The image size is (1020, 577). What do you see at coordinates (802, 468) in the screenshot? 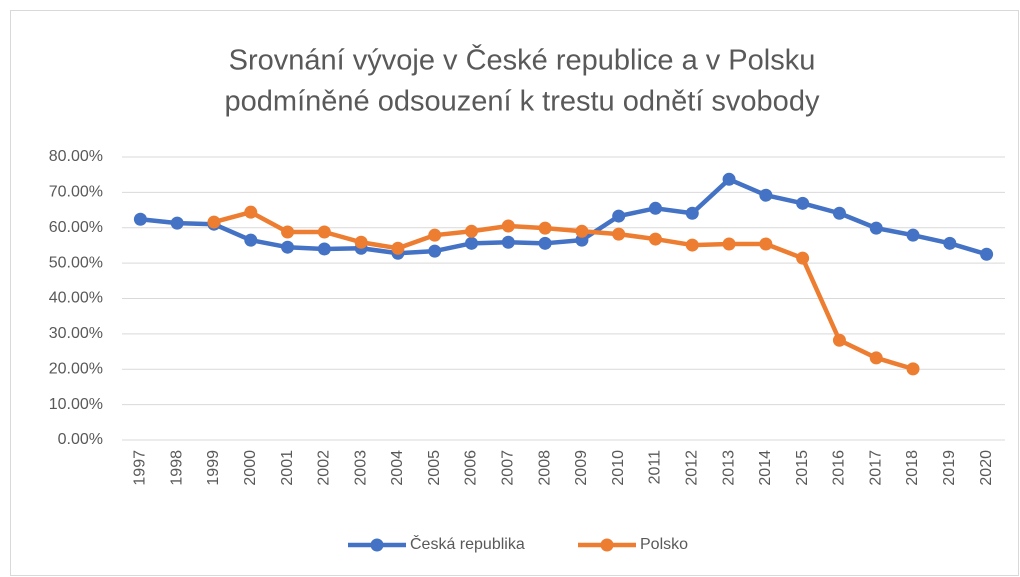
I see `x-tick-label: 2015` at bounding box center [802, 468].